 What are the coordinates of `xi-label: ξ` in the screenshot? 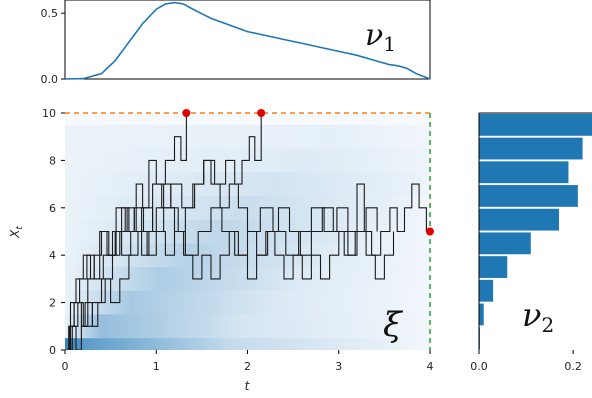 It's located at (393, 325).